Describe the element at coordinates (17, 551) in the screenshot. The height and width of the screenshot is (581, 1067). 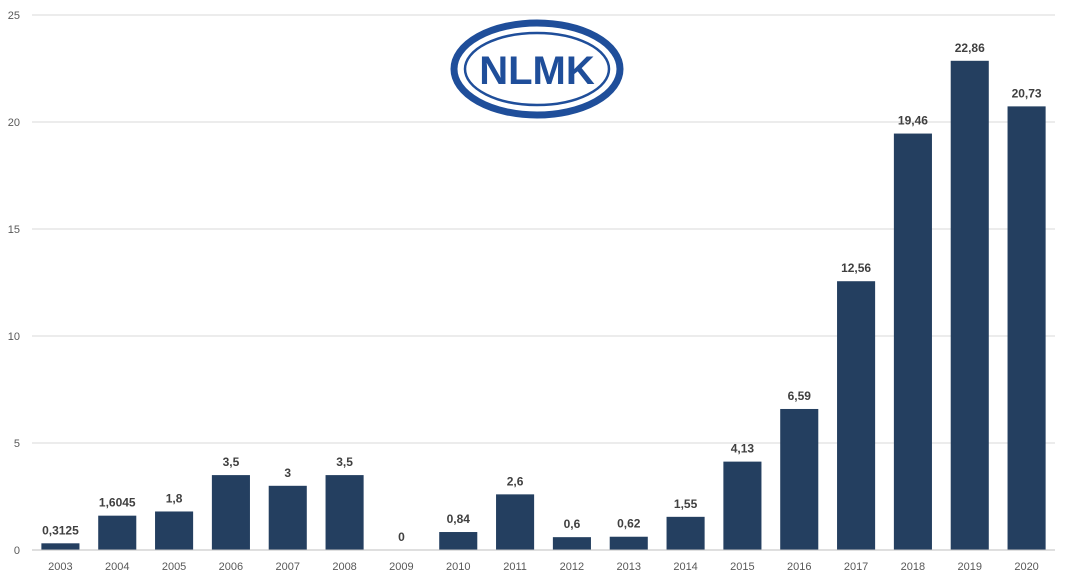
I see `y-tick-label: 0` at that location.